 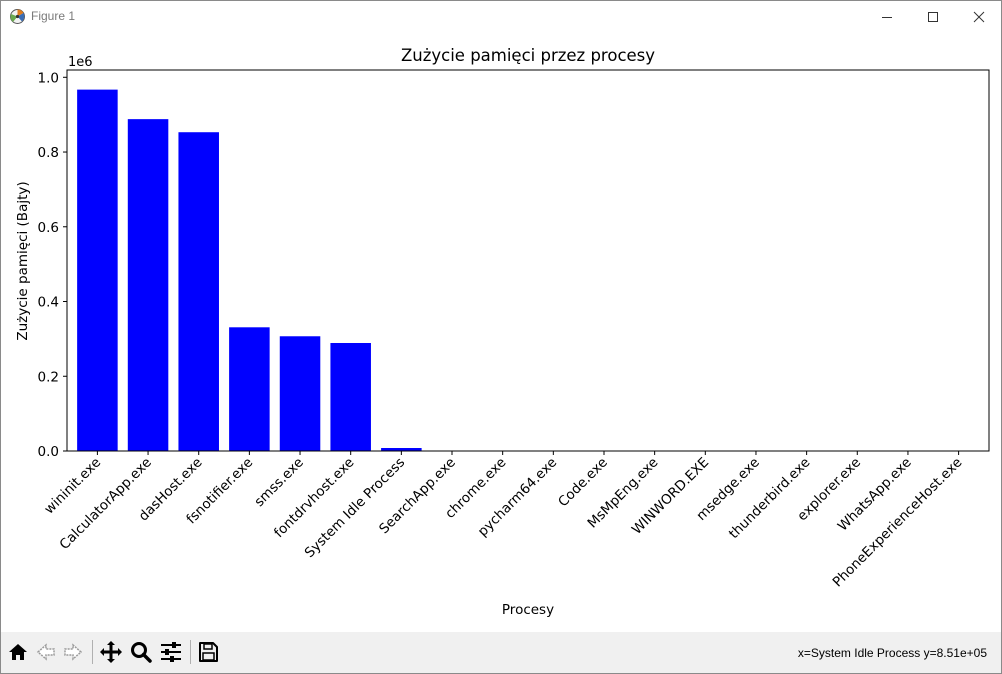 I want to click on x-tick-label: System Idle Process, so click(x=355, y=508).